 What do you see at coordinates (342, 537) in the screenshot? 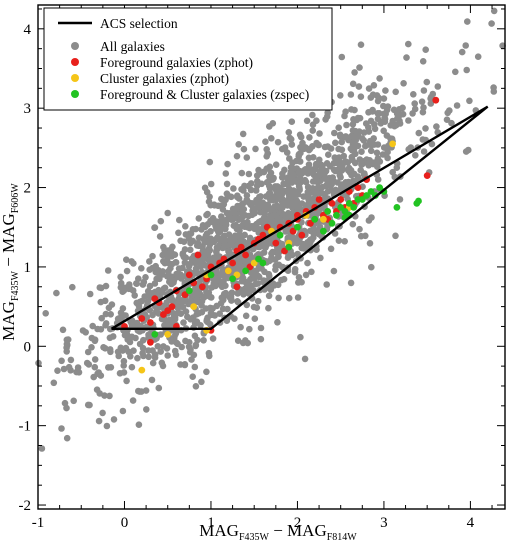
I see `x-label-sub2: F814W` at bounding box center [342, 537].